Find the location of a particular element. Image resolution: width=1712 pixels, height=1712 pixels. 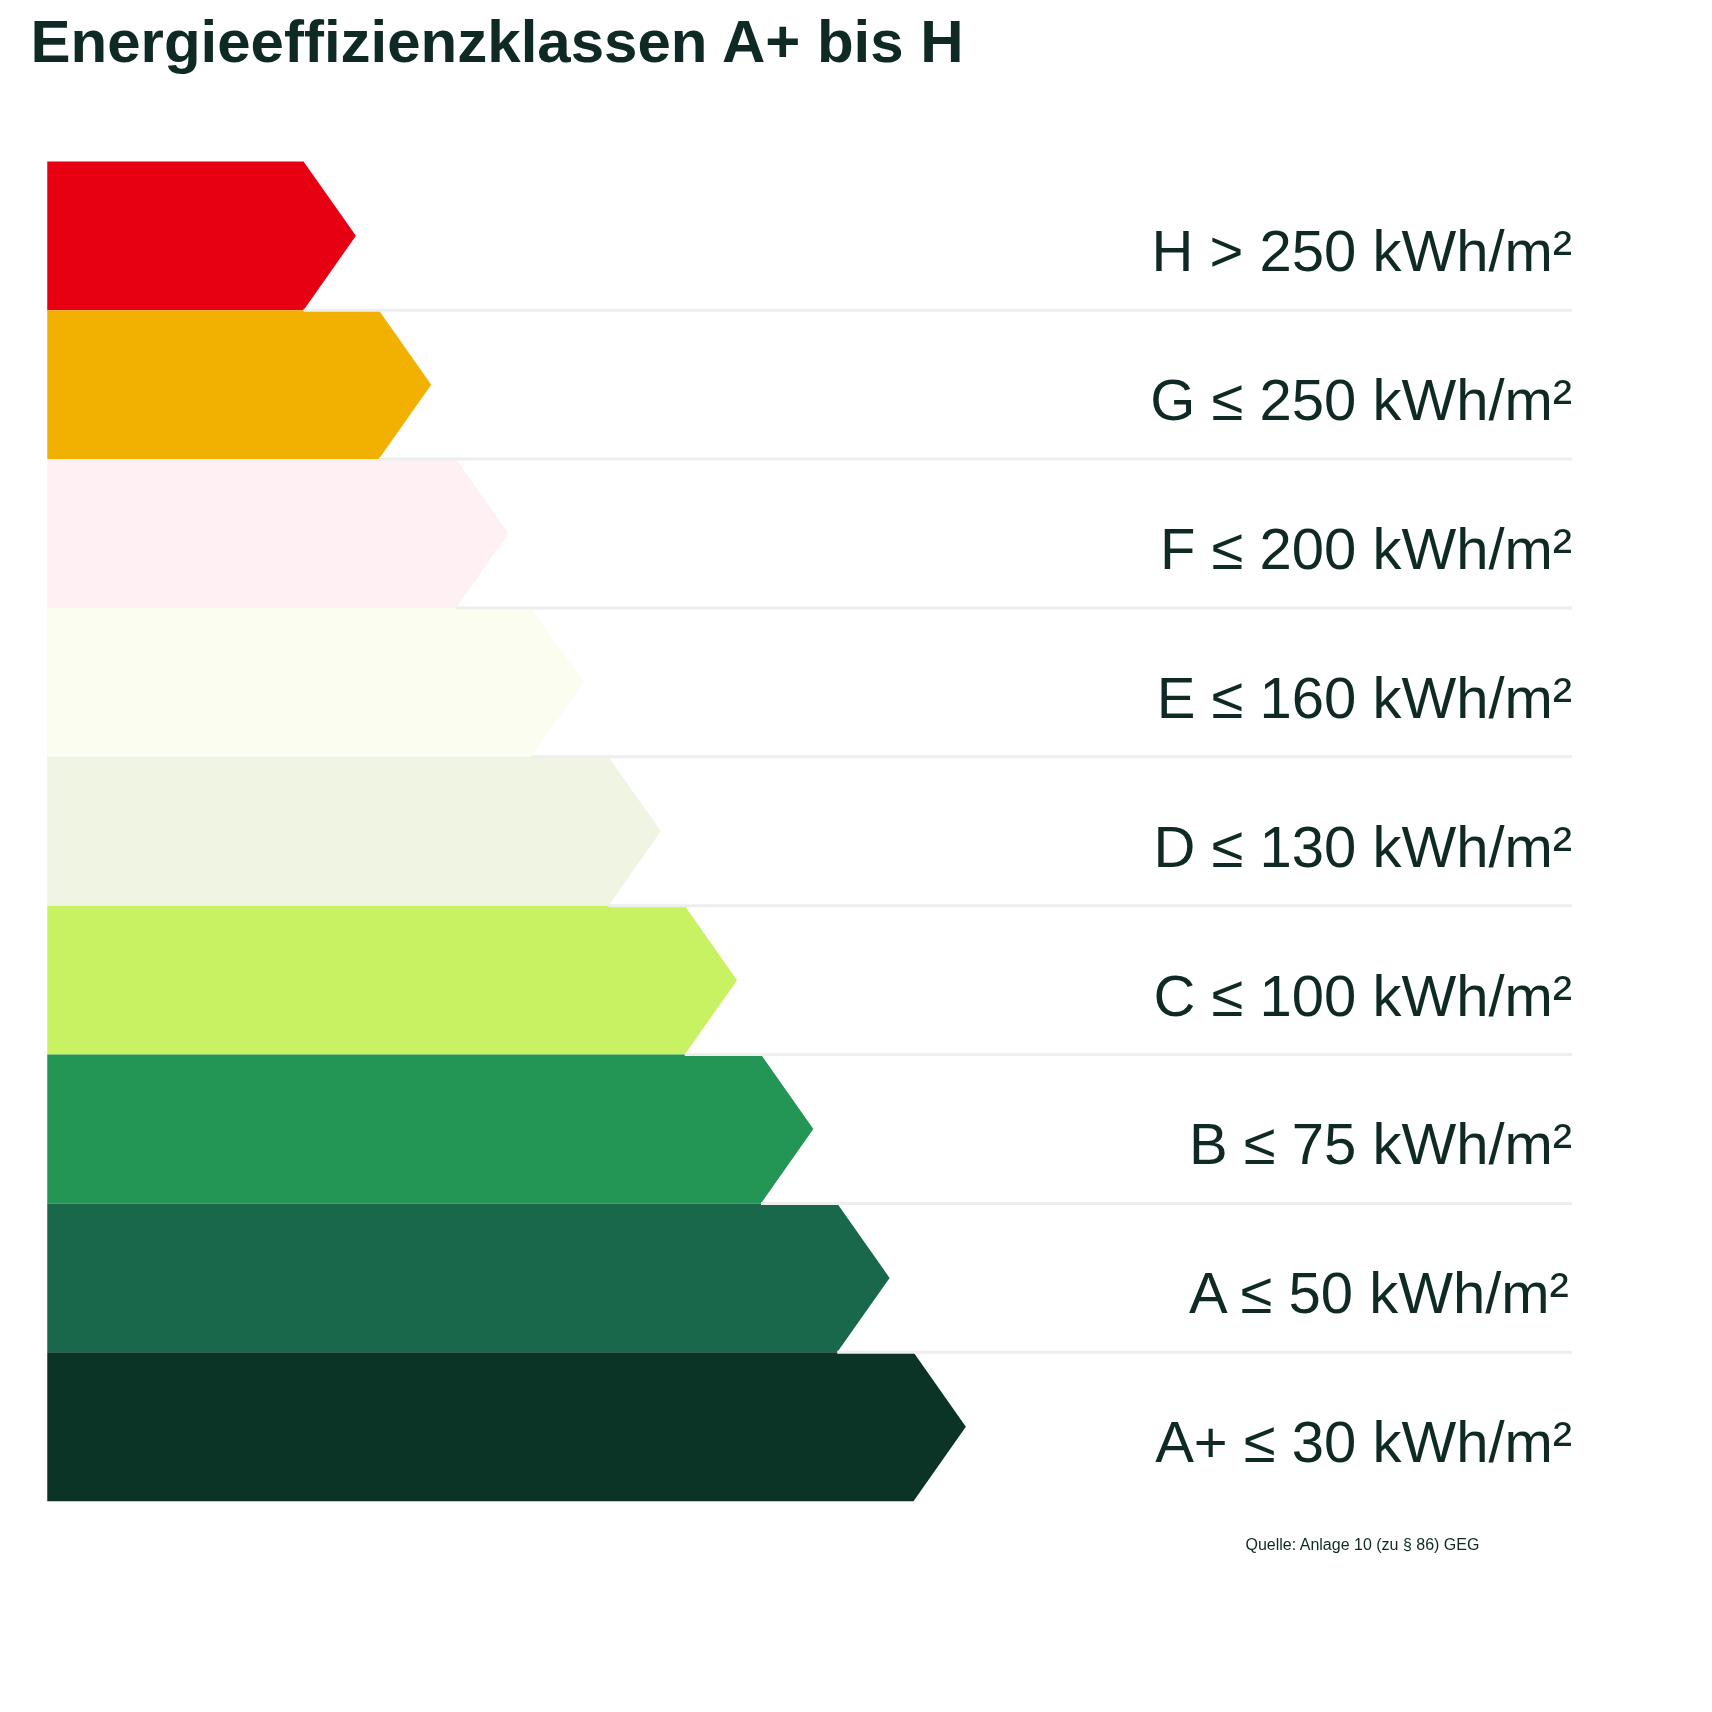

y-tick-label: E ≤ 160 kWh/m² is located at coordinates (1364, 697).